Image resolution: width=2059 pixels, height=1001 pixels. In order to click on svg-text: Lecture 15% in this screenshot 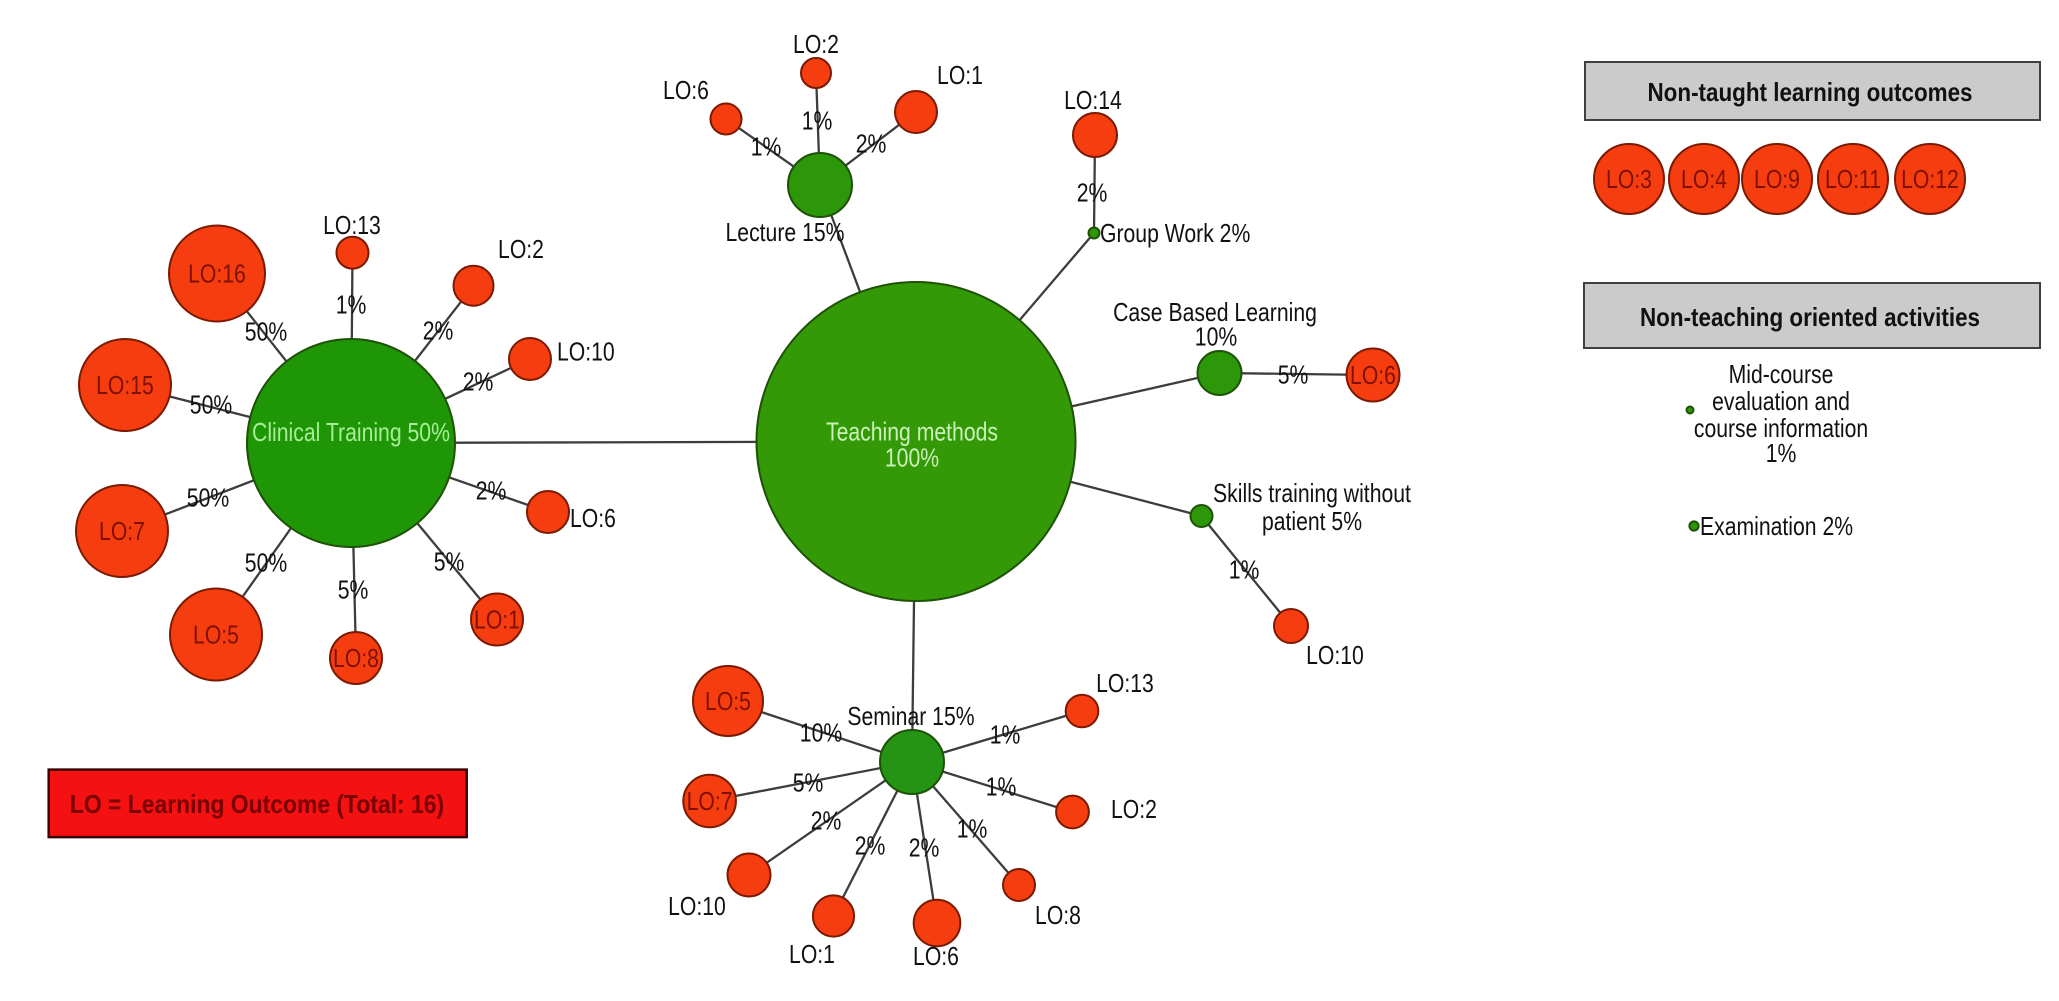, I will do `click(785, 232)`.